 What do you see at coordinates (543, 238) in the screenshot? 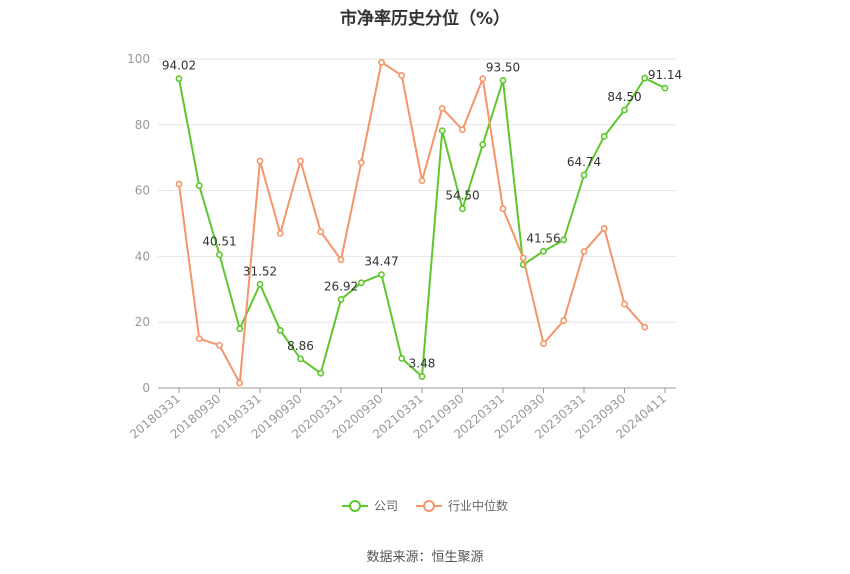
I see `data-label: 41.56` at bounding box center [543, 238].